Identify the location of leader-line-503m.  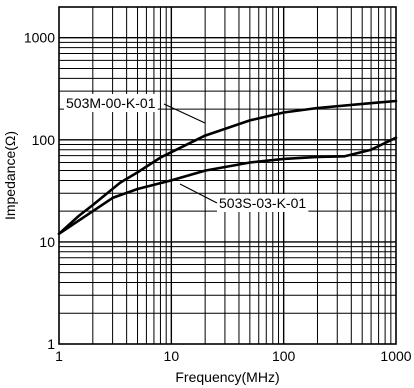
(184, 113).